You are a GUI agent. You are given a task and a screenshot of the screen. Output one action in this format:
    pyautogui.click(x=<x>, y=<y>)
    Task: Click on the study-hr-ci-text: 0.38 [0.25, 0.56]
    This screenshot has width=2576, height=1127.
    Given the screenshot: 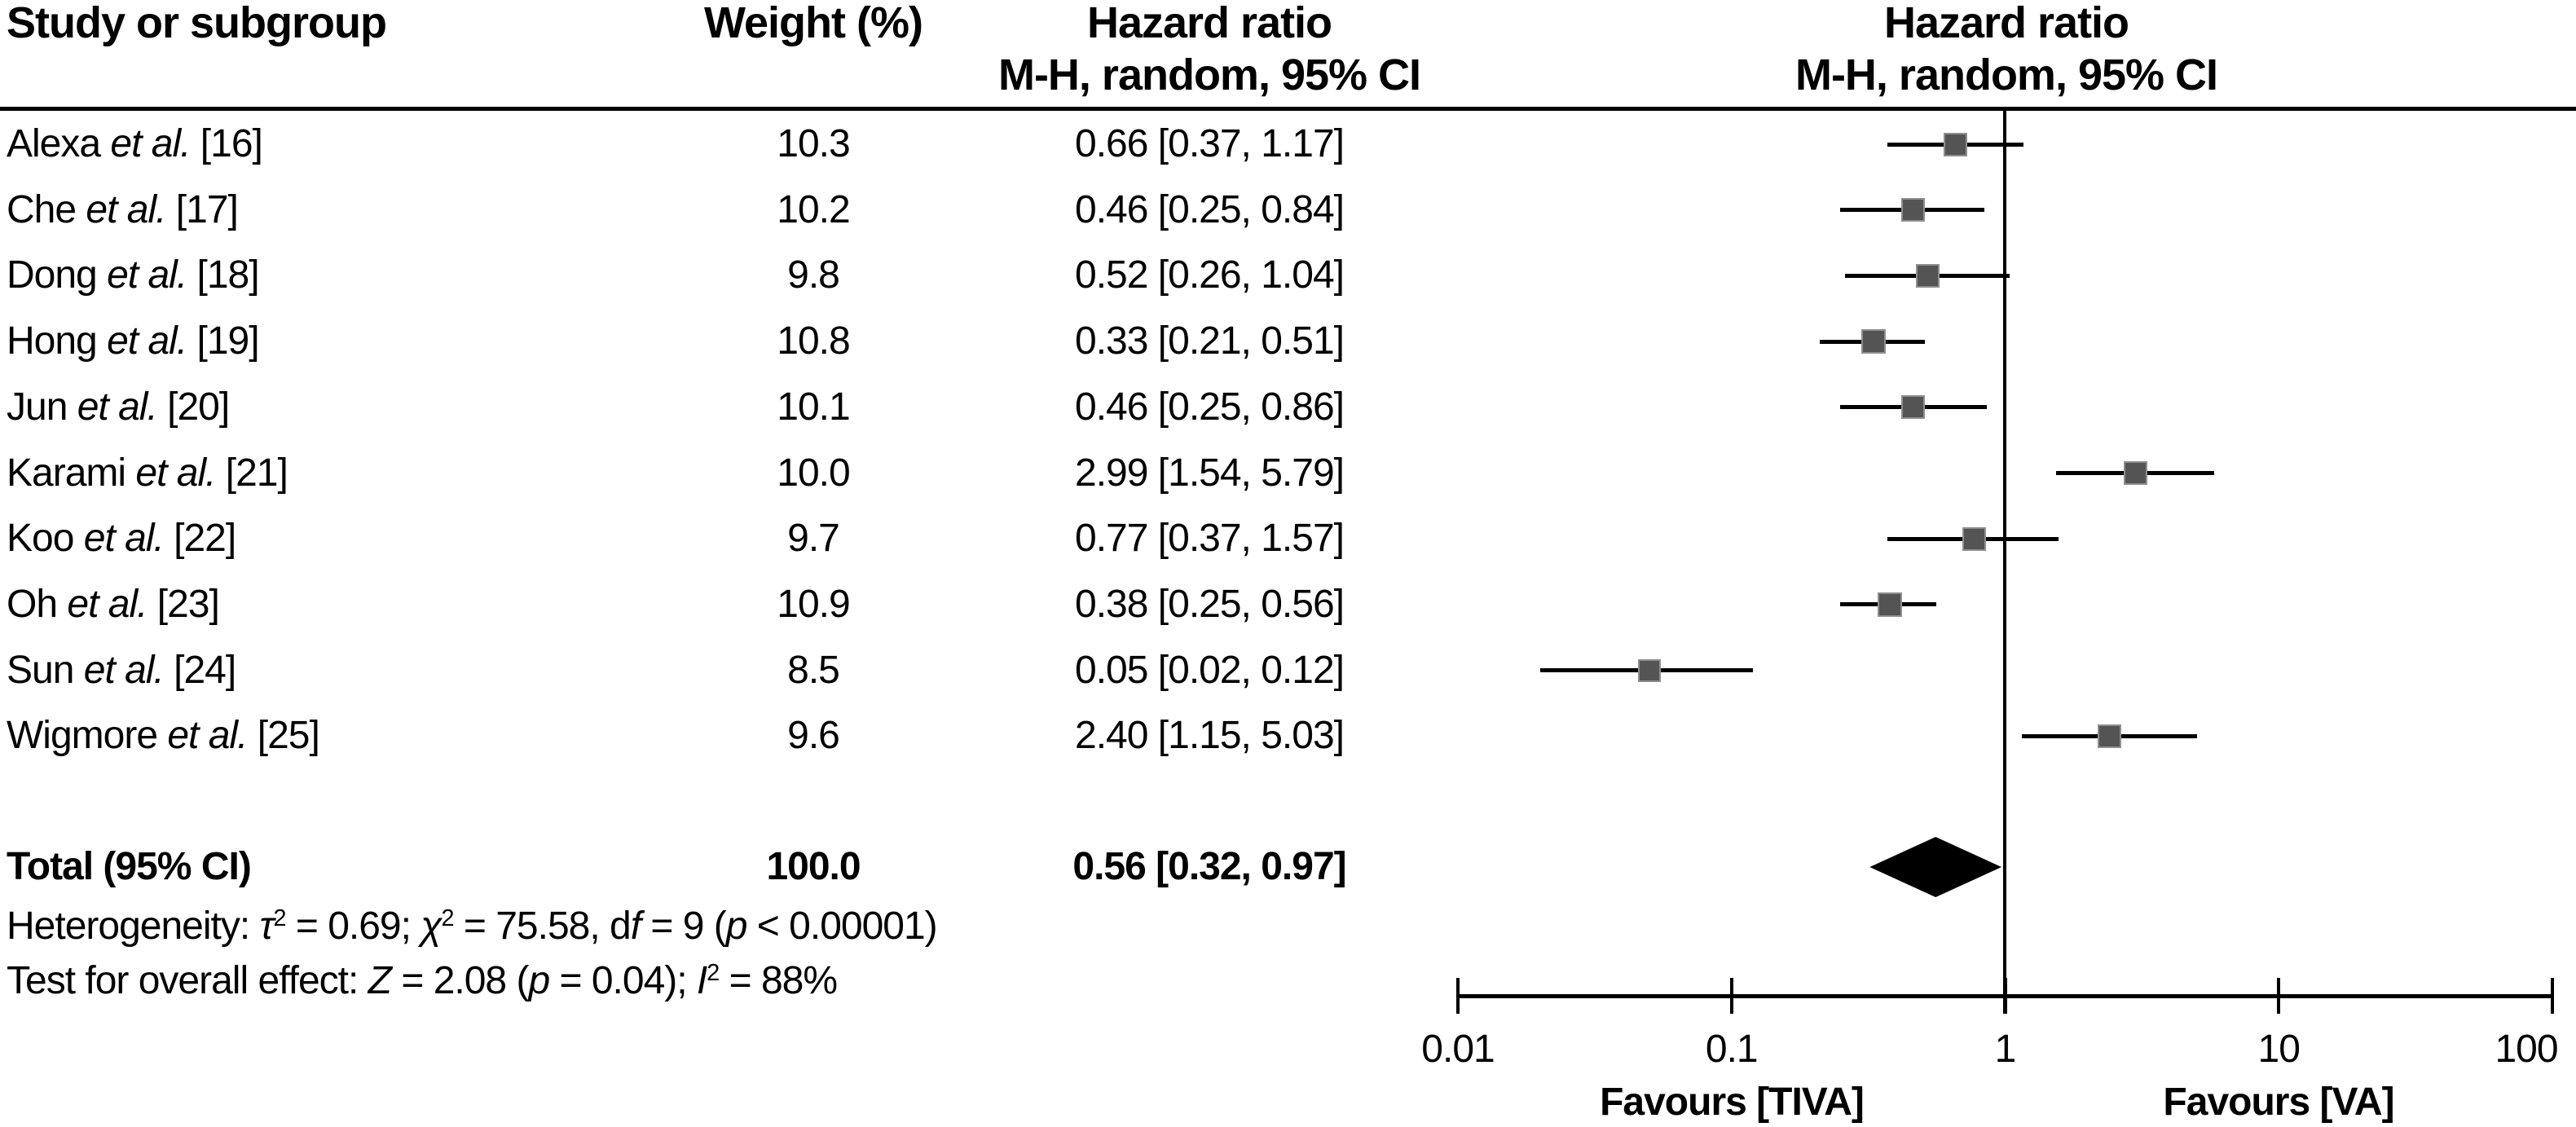 What is the action you would take?
    pyautogui.click(x=1210, y=604)
    